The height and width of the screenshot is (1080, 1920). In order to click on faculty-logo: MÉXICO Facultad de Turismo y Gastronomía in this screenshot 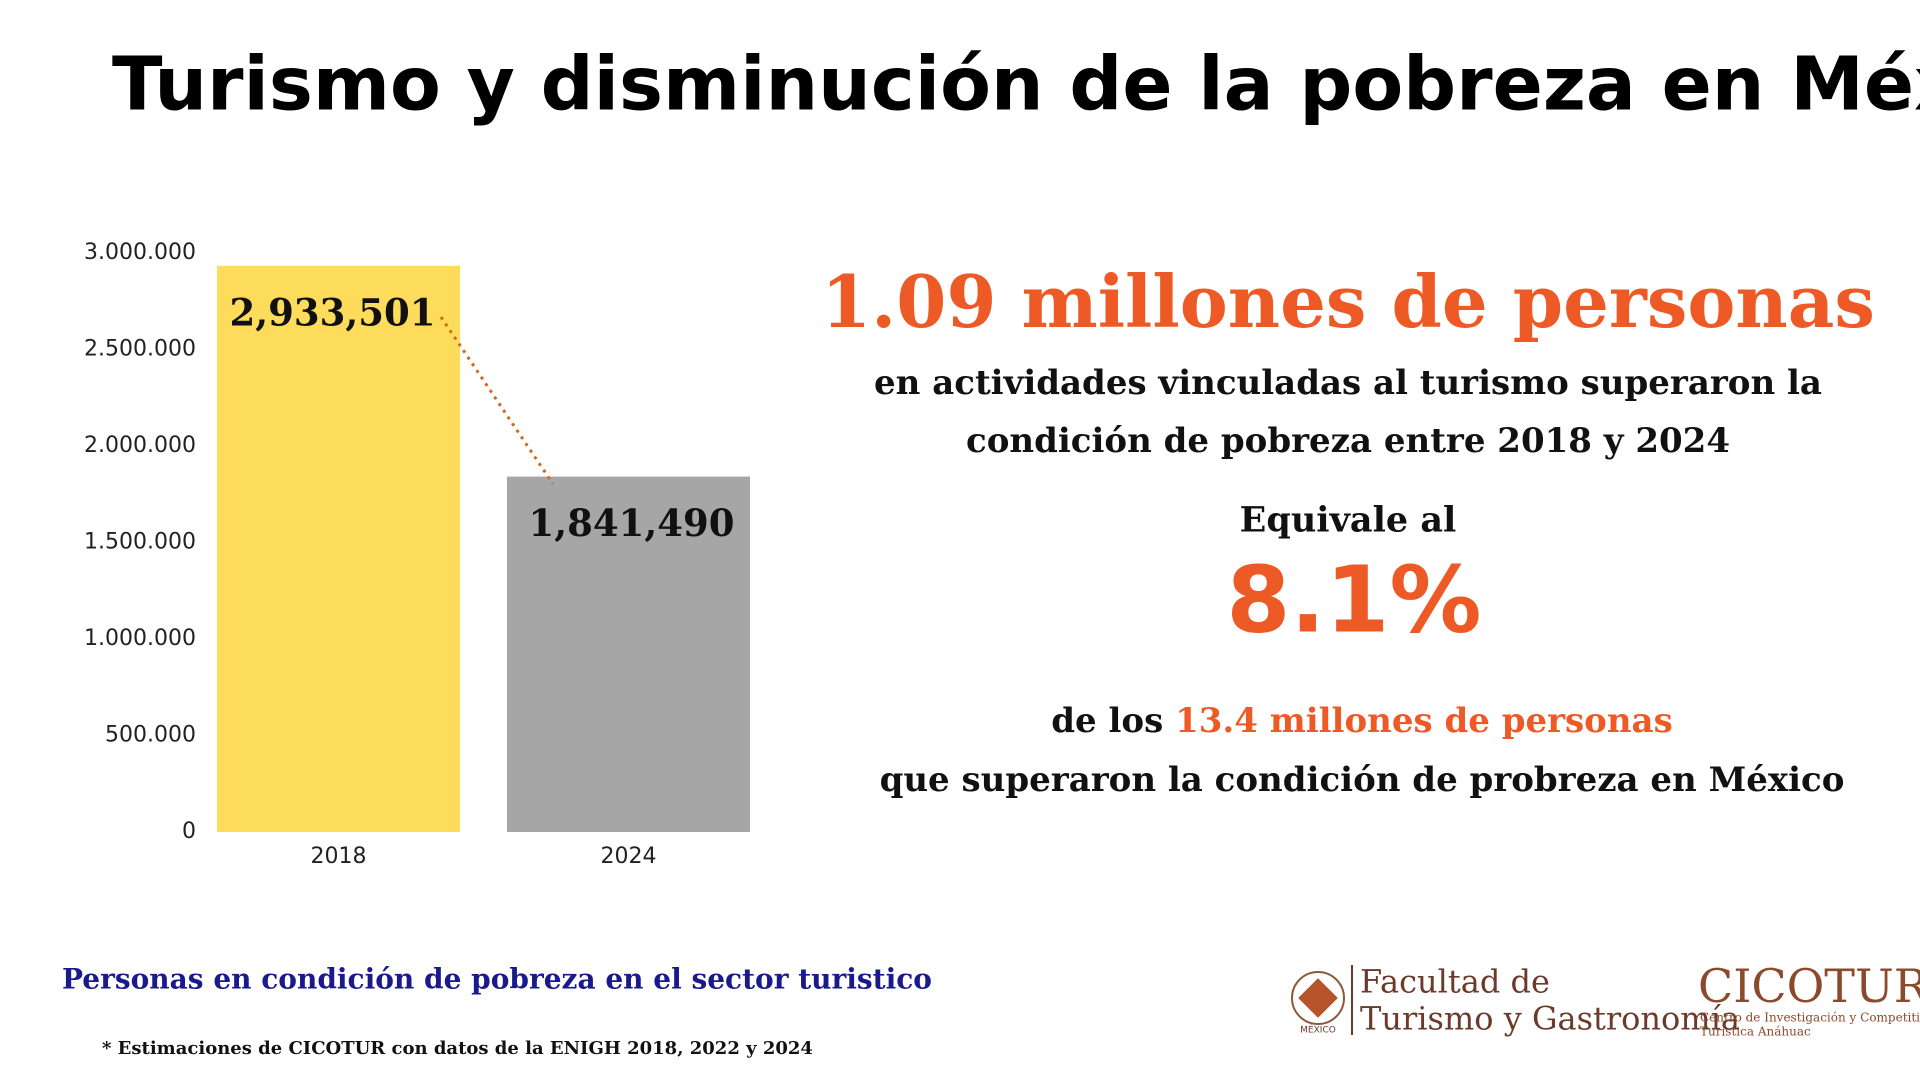, I will do `click(1515, 1000)`.